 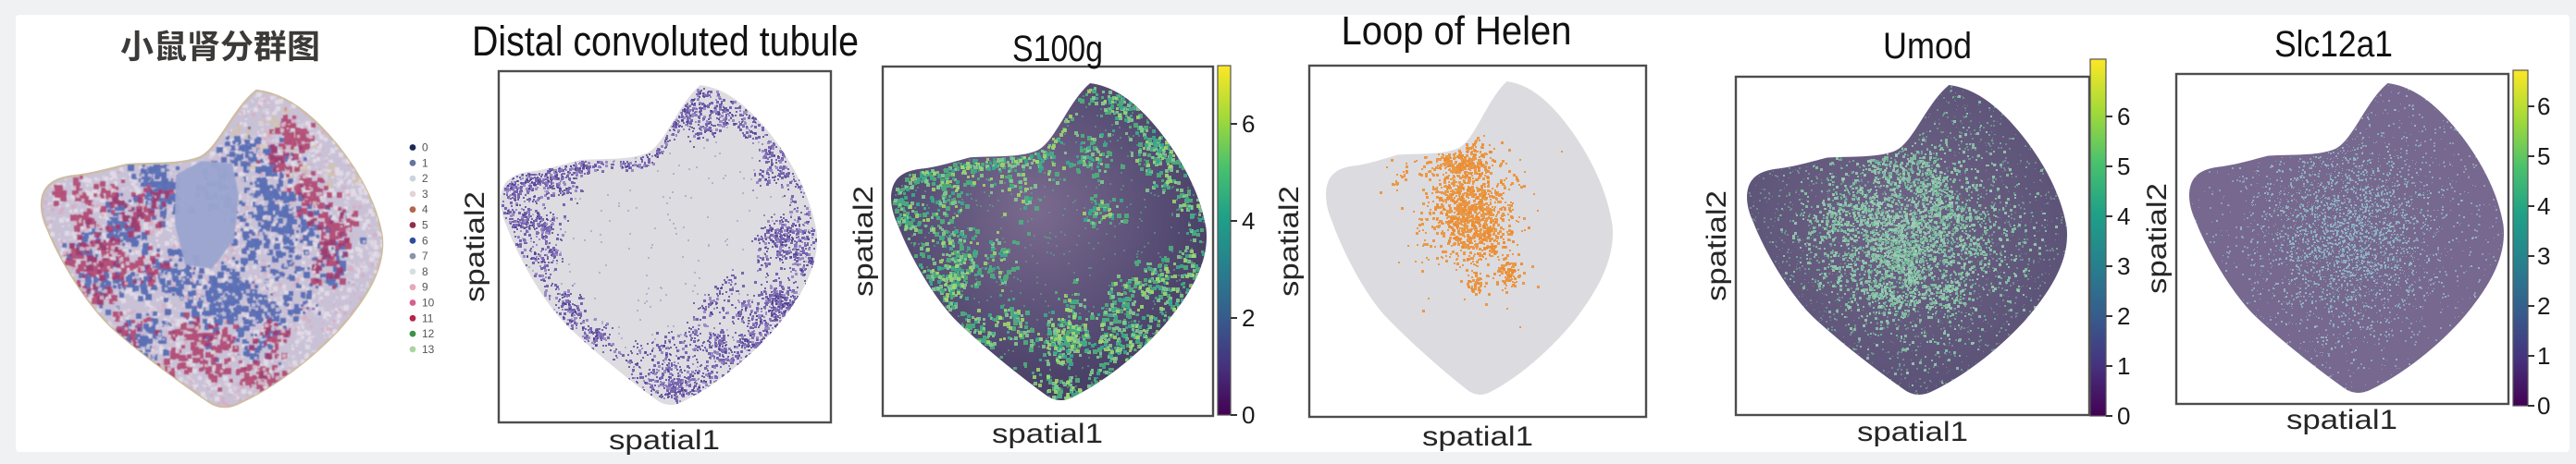 I want to click on svg-text: Distal convoluted tubule, so click(x=666, y=41).